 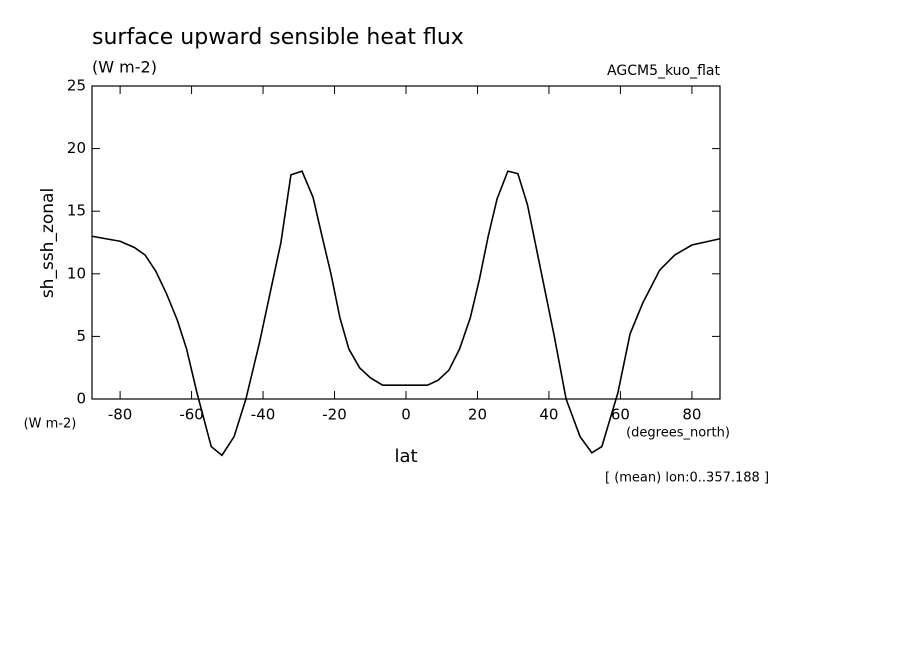 What do you see at coordinates (50, 424) in the screenshot?
I see `y-units: (W m-2)` at bounding box center [50, 424].